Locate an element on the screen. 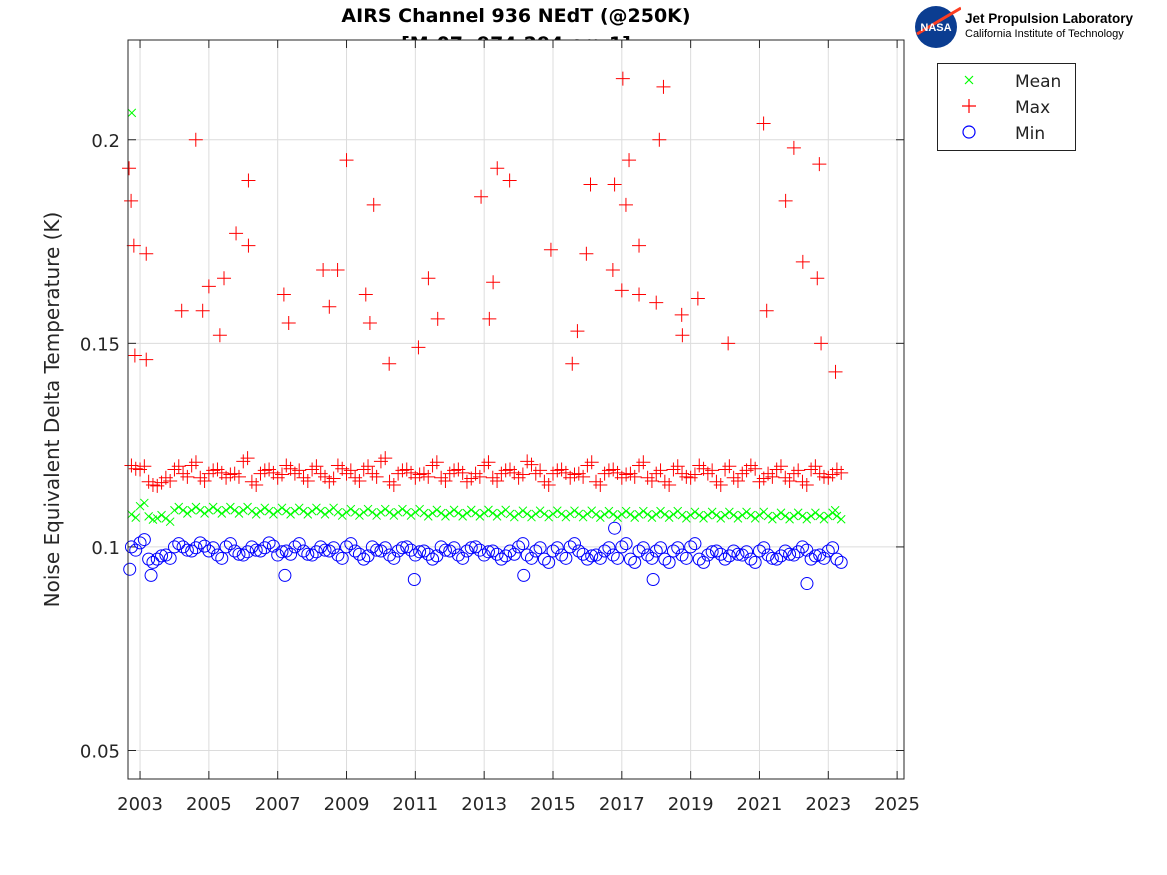 This screenshot has width=1167, height=875. x-tick-label: 2023 is located at coordinates (828, 804).